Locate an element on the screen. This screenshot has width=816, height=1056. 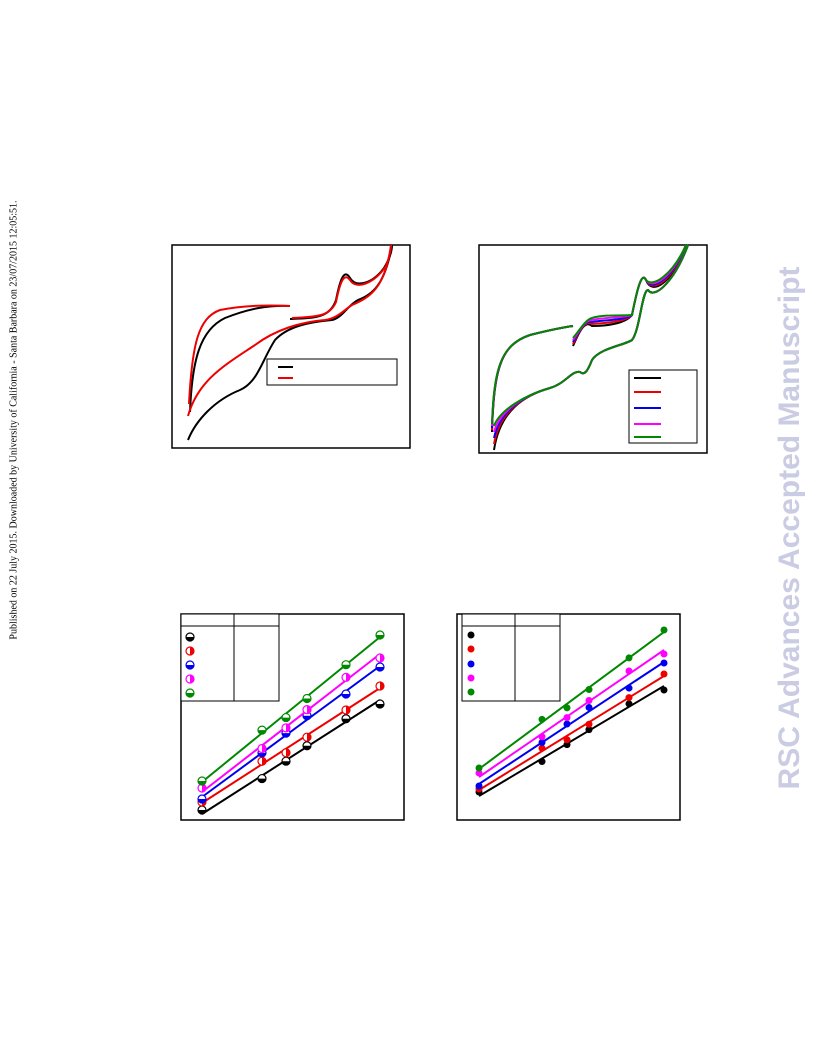
watermark: RSC Advances Accepted Manuscript is located at coordinates (789, 528).